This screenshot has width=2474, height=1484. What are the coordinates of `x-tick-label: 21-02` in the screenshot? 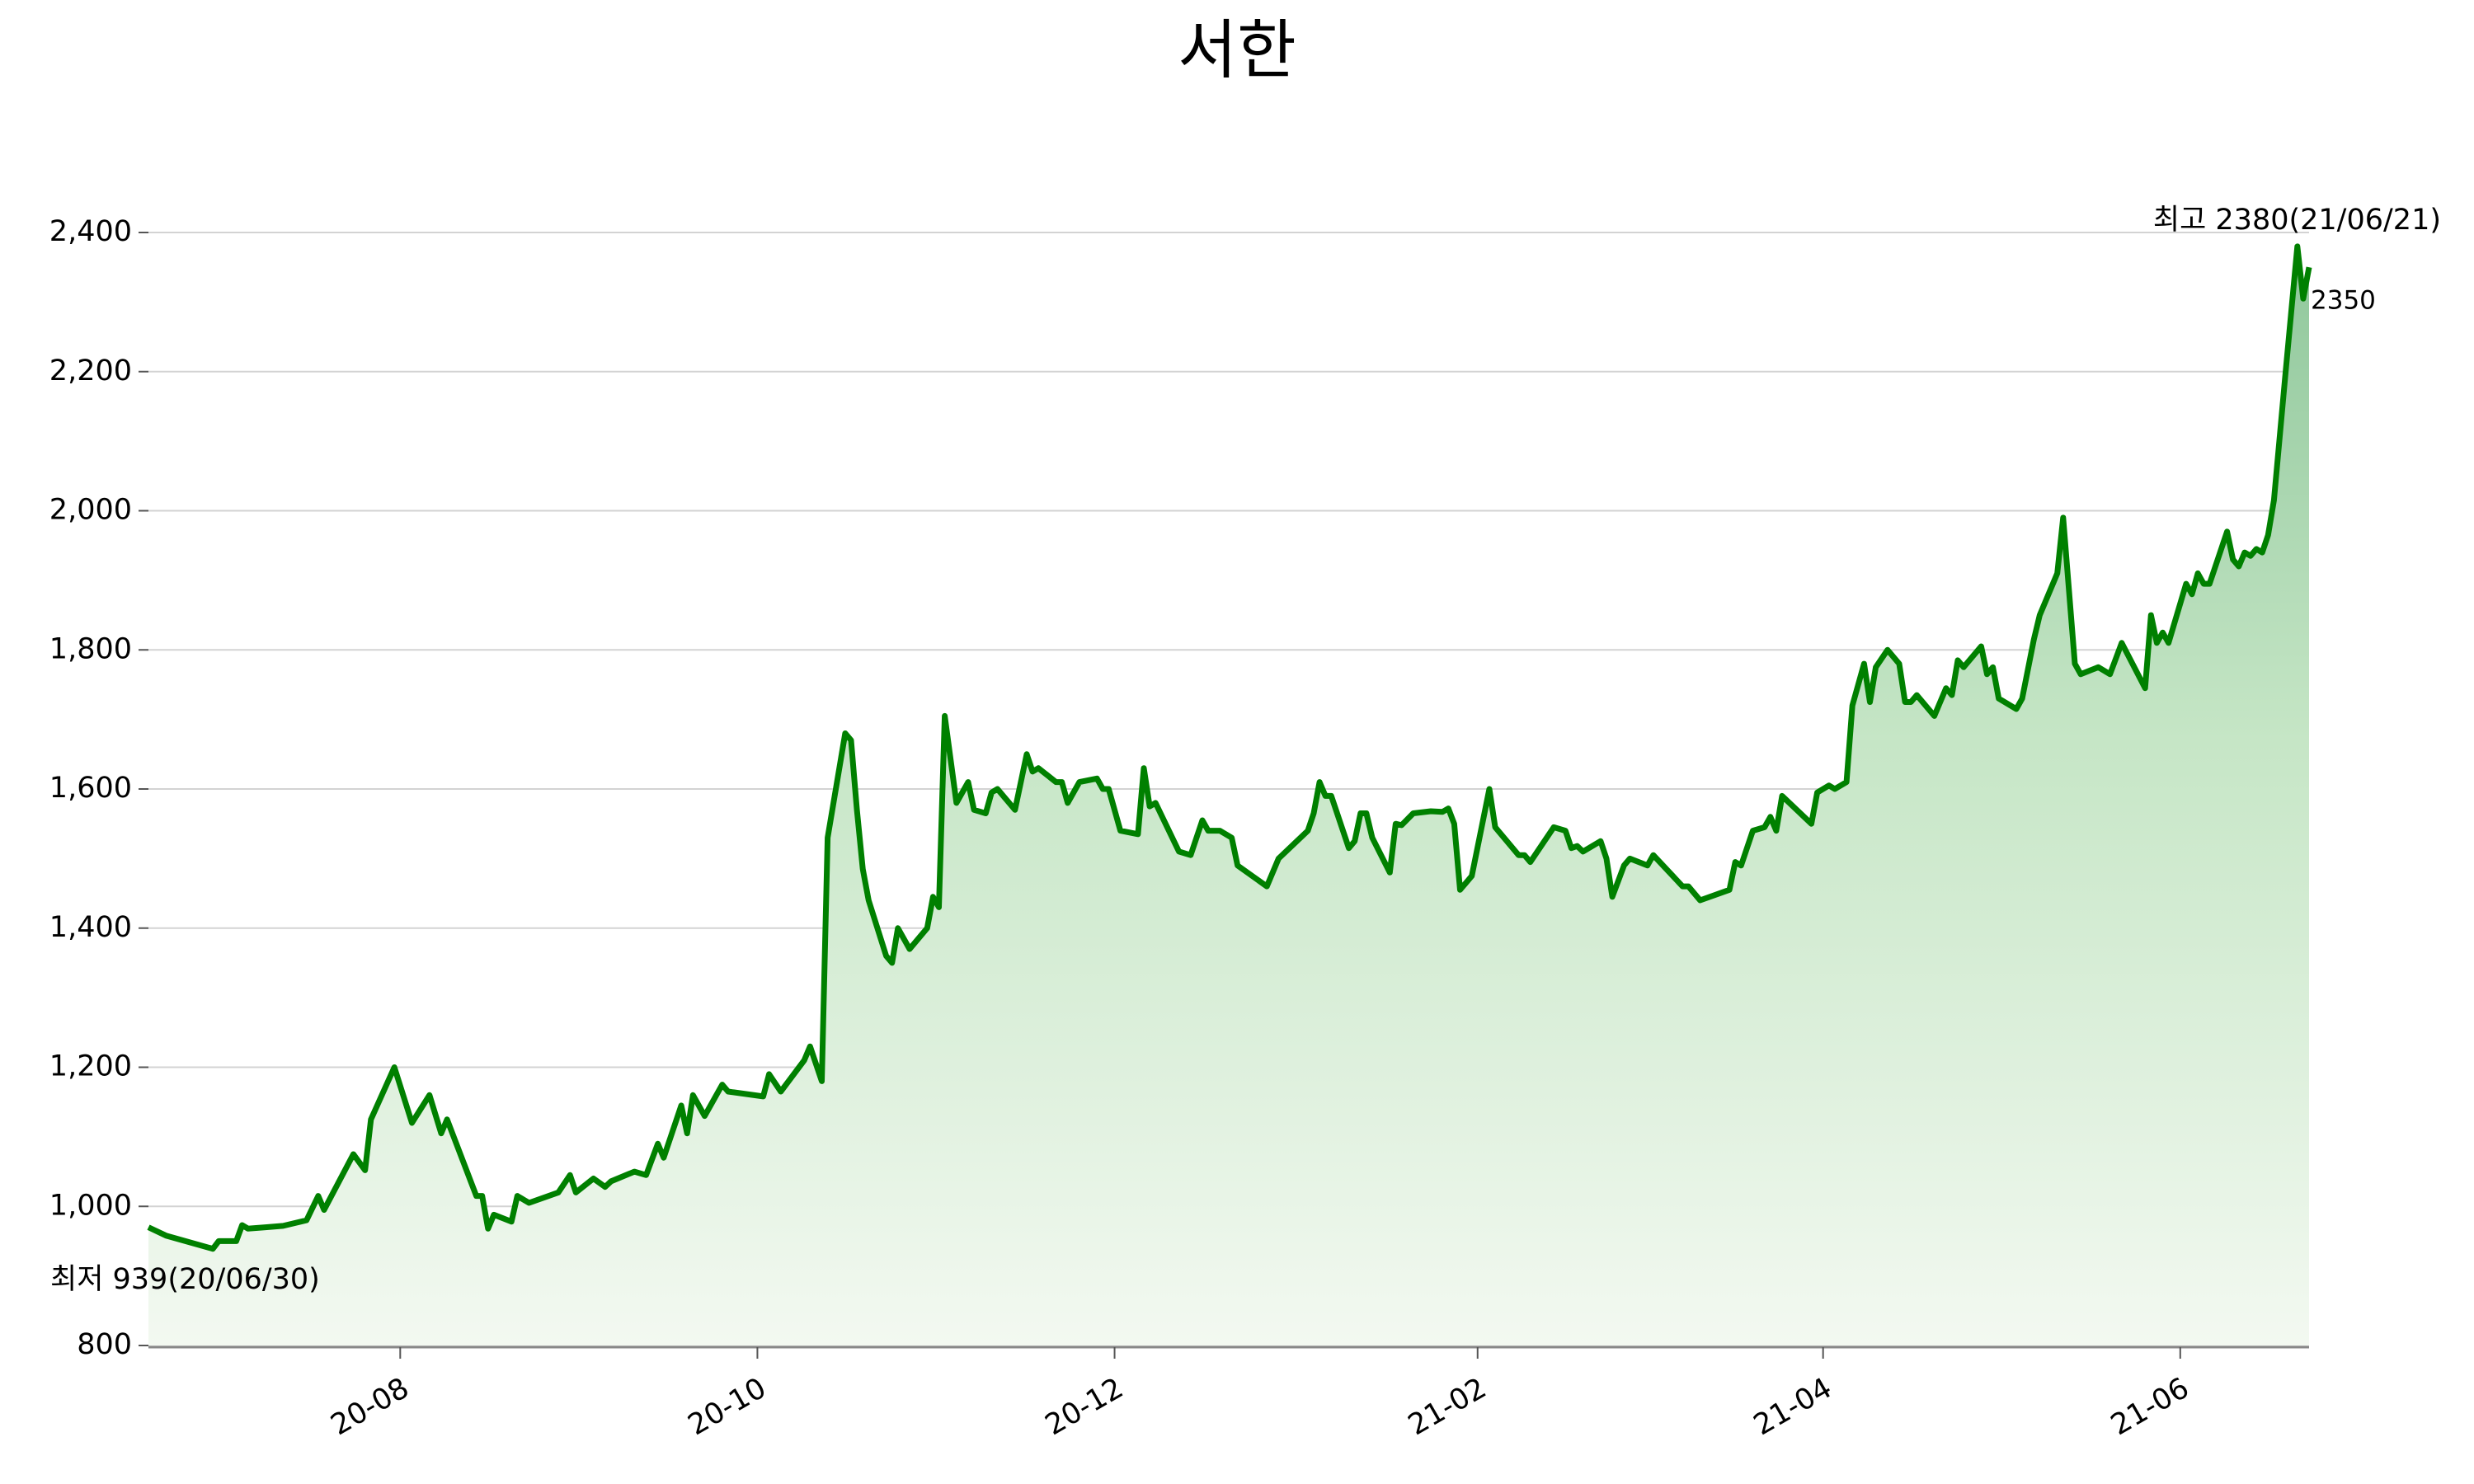 It's located at (1447, 1407).